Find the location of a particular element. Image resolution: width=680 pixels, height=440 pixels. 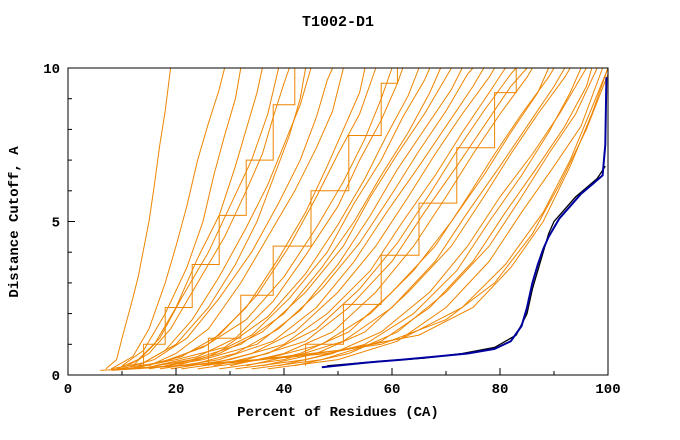

x-tick-label: 40 is located at coordinates (284, 390).